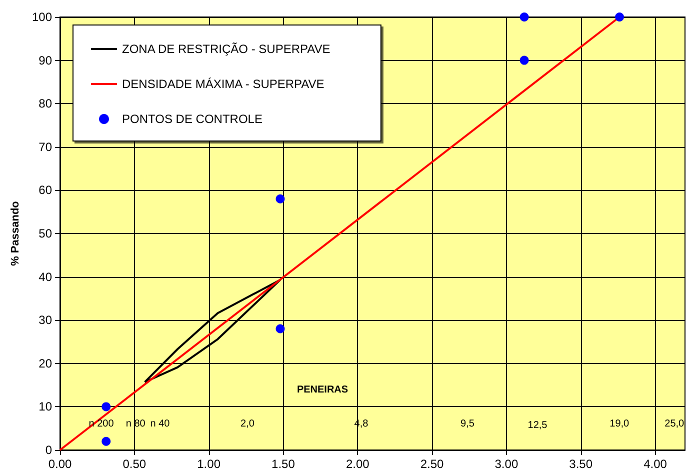  What do you see at coordinates (160, 424) in the screenshot?
I see `annotation: n 40` at bounding box center [160, 424].